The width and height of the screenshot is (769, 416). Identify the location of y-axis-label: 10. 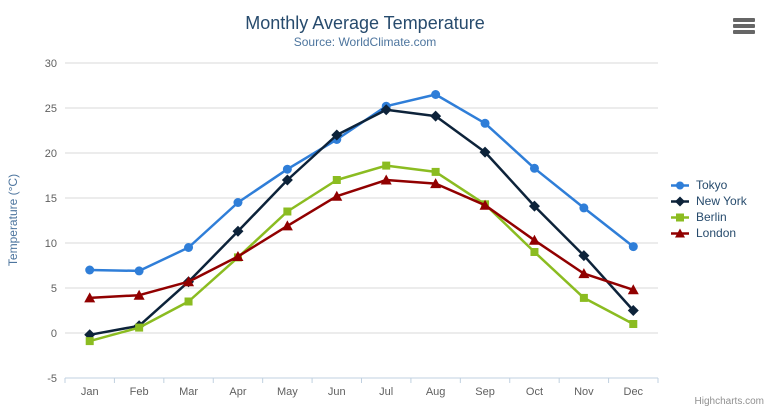
(51, 244).